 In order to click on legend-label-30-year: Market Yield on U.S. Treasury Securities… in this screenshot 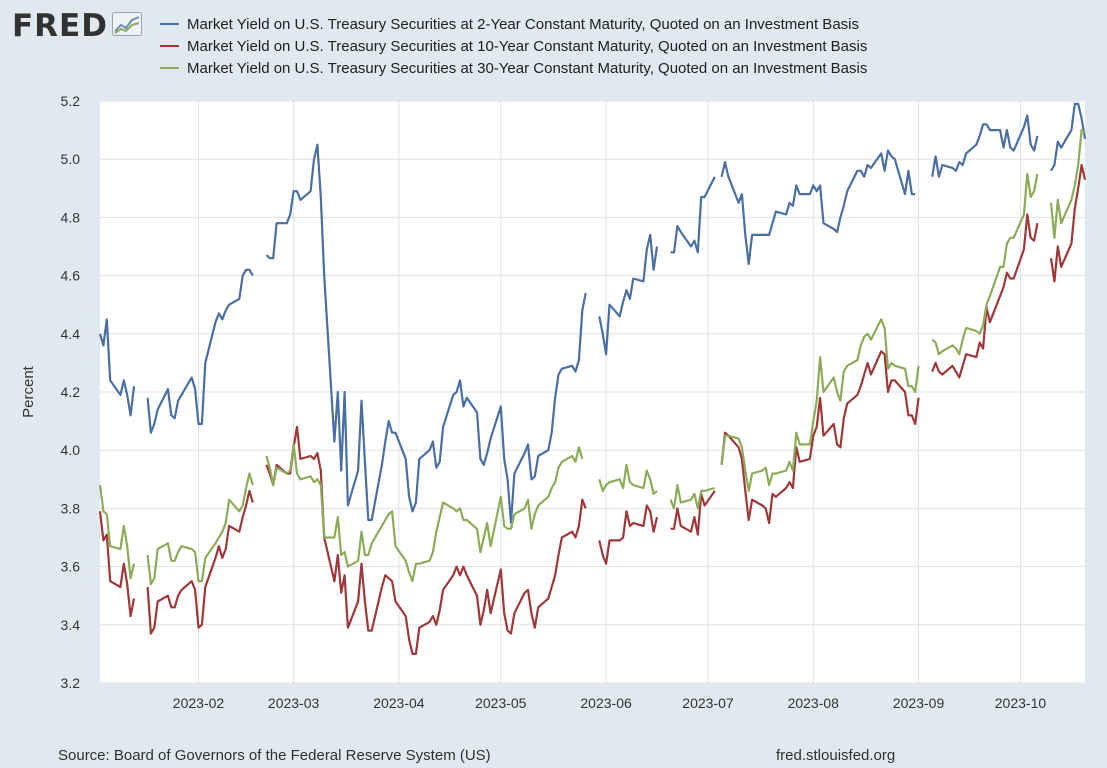, I will do `click(527, 68)`.